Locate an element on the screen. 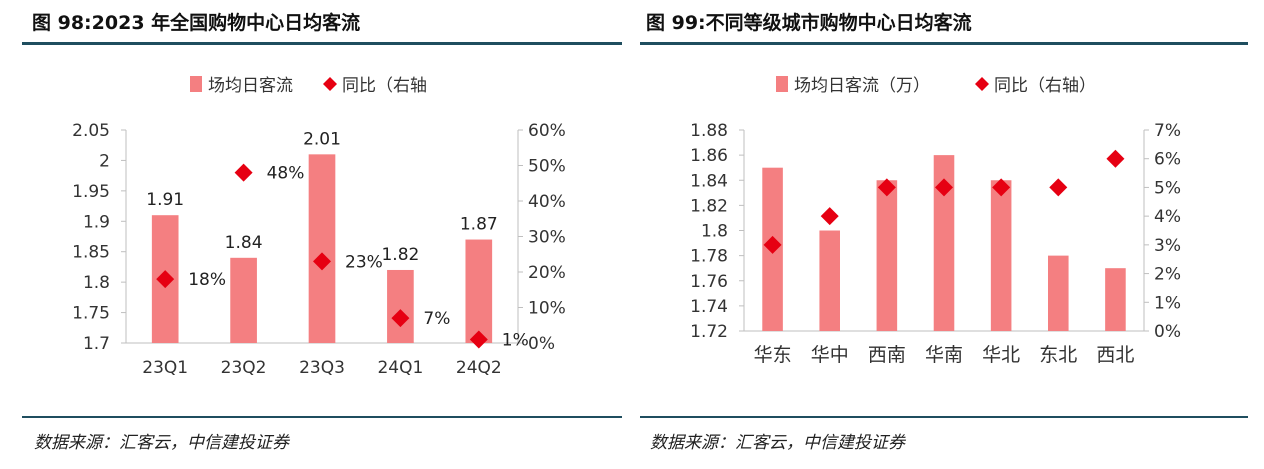  y-tick-label: 1.78 is located at coordinates (709, 257).